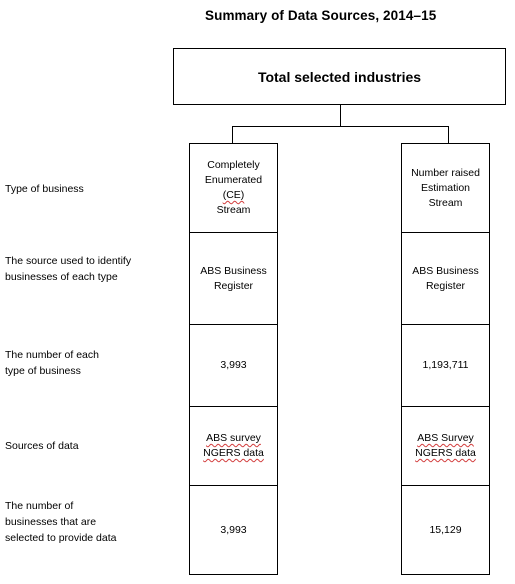 The image size is (515, 584). What do you see at coordinates (340, 116) in the screenshot?
I see `connector-vertical-root` at bounding box center [340, 116].